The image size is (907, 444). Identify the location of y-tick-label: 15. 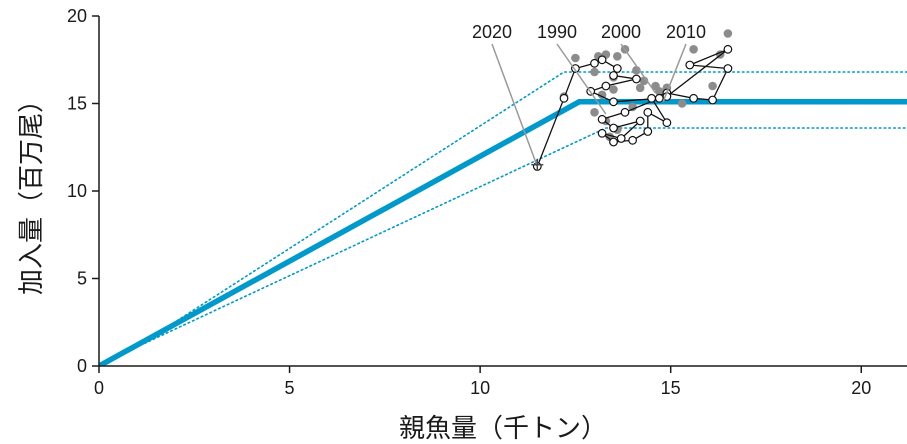
(77, 104).